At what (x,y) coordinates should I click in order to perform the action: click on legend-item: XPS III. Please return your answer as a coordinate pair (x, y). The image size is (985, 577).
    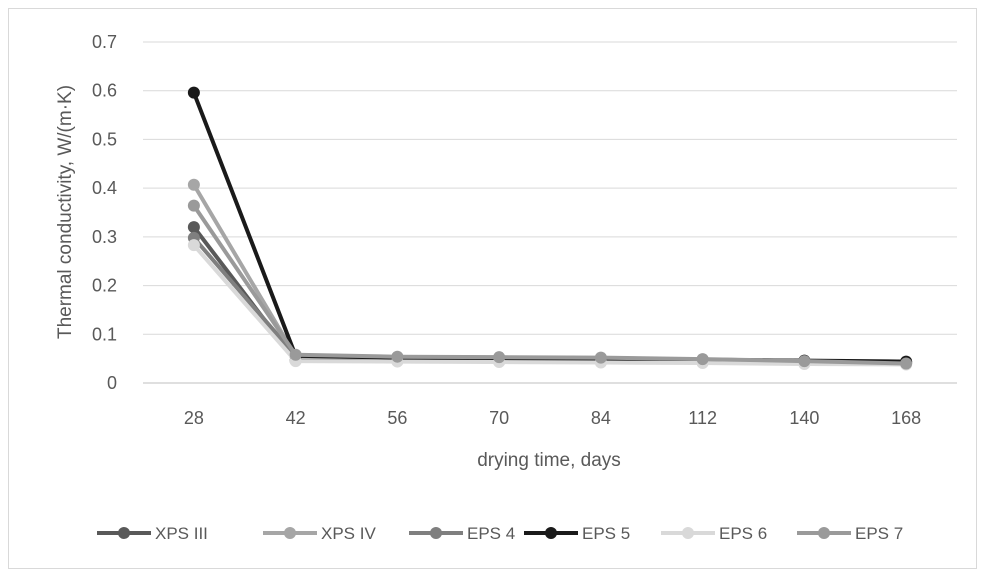
    Looking at the image, I should click on (152, 533).